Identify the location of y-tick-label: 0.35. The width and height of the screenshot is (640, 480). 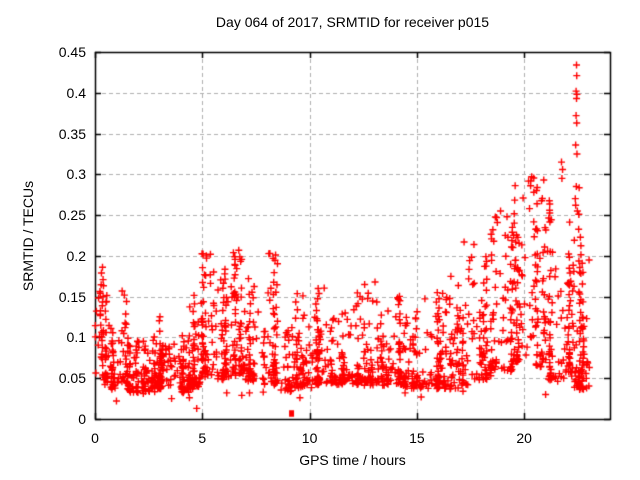
(72, 133).